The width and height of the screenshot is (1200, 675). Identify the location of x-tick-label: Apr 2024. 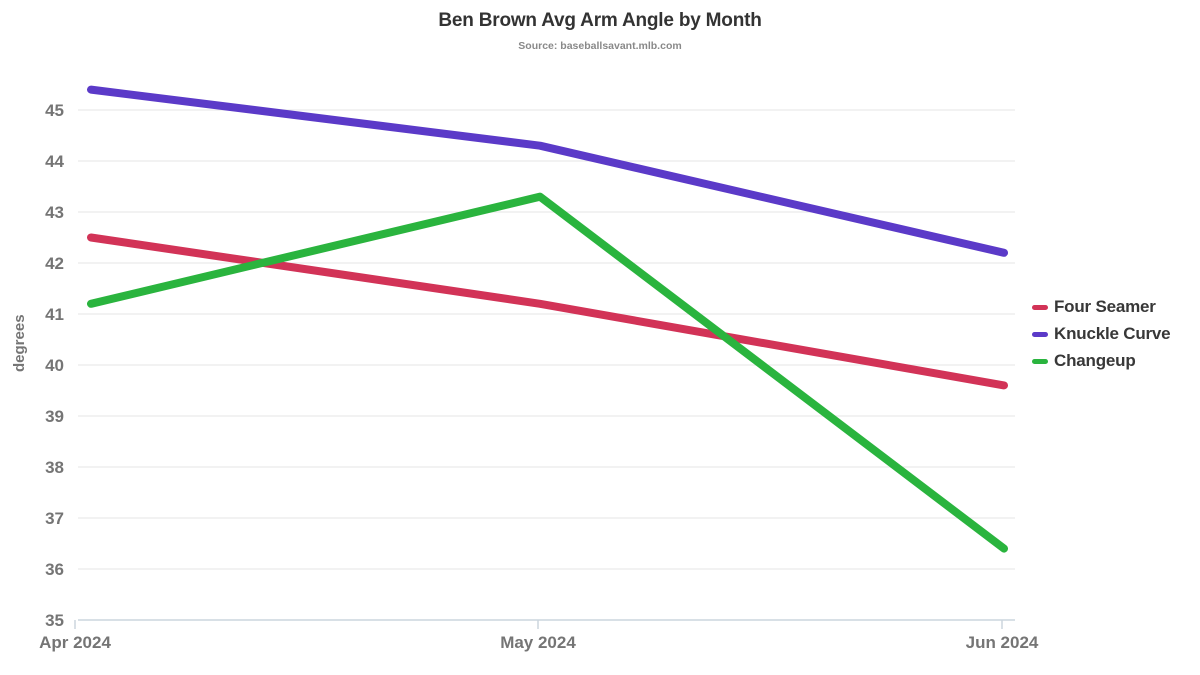
(75, 642).